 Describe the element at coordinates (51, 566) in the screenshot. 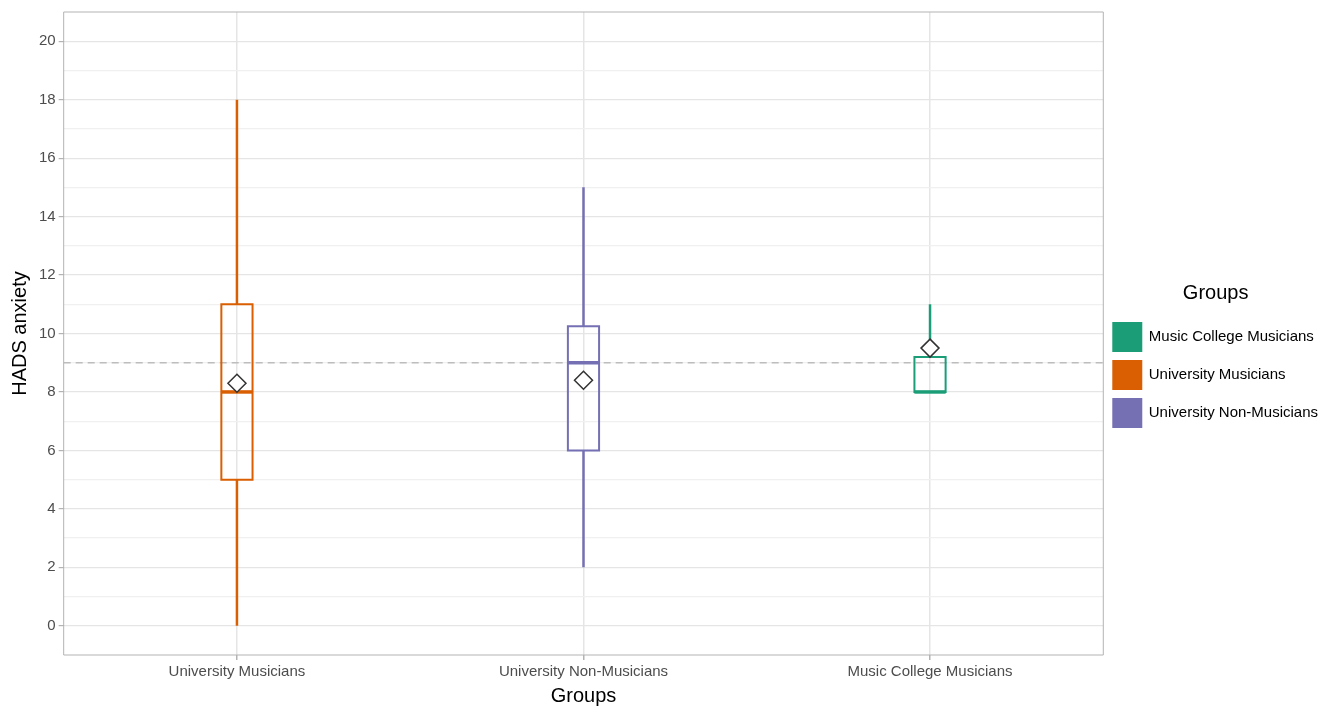

I see `y-tick-label: 2` at that location.